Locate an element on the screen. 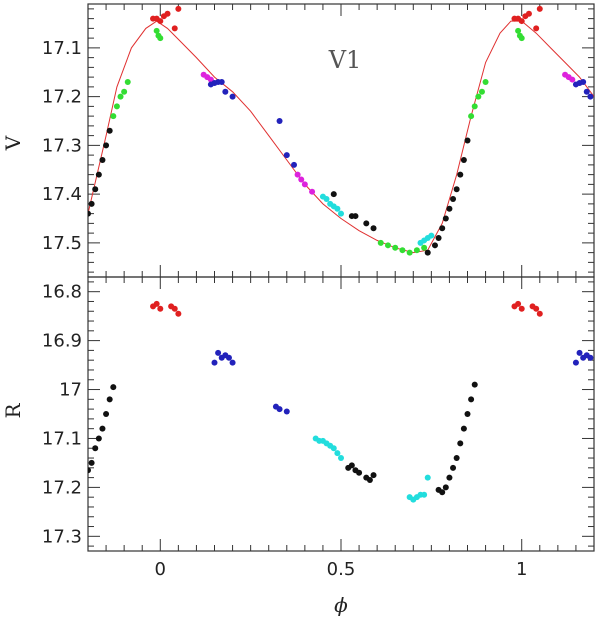 The width and height of the screenshot is (600, 625). y-tick-label: 17.3 is located at coordinates (62, 536).